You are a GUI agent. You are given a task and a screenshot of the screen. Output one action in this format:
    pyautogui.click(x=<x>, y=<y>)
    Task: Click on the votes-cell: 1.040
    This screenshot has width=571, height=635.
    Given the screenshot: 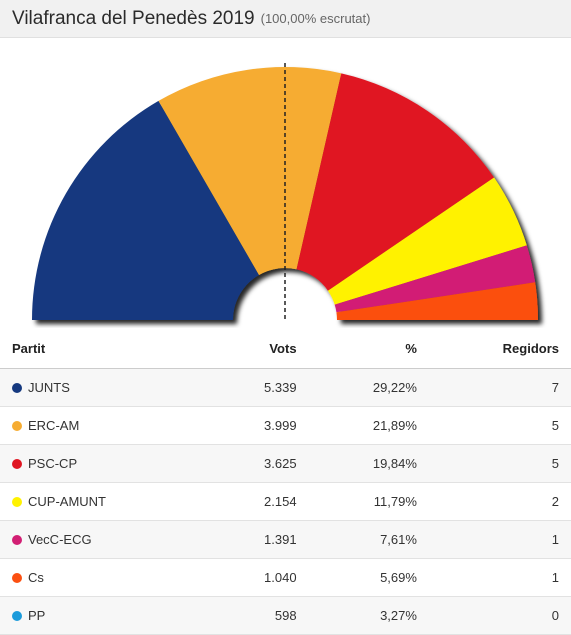 What is the action you would take?
    pyautogui.click(x=258, y=577)
    